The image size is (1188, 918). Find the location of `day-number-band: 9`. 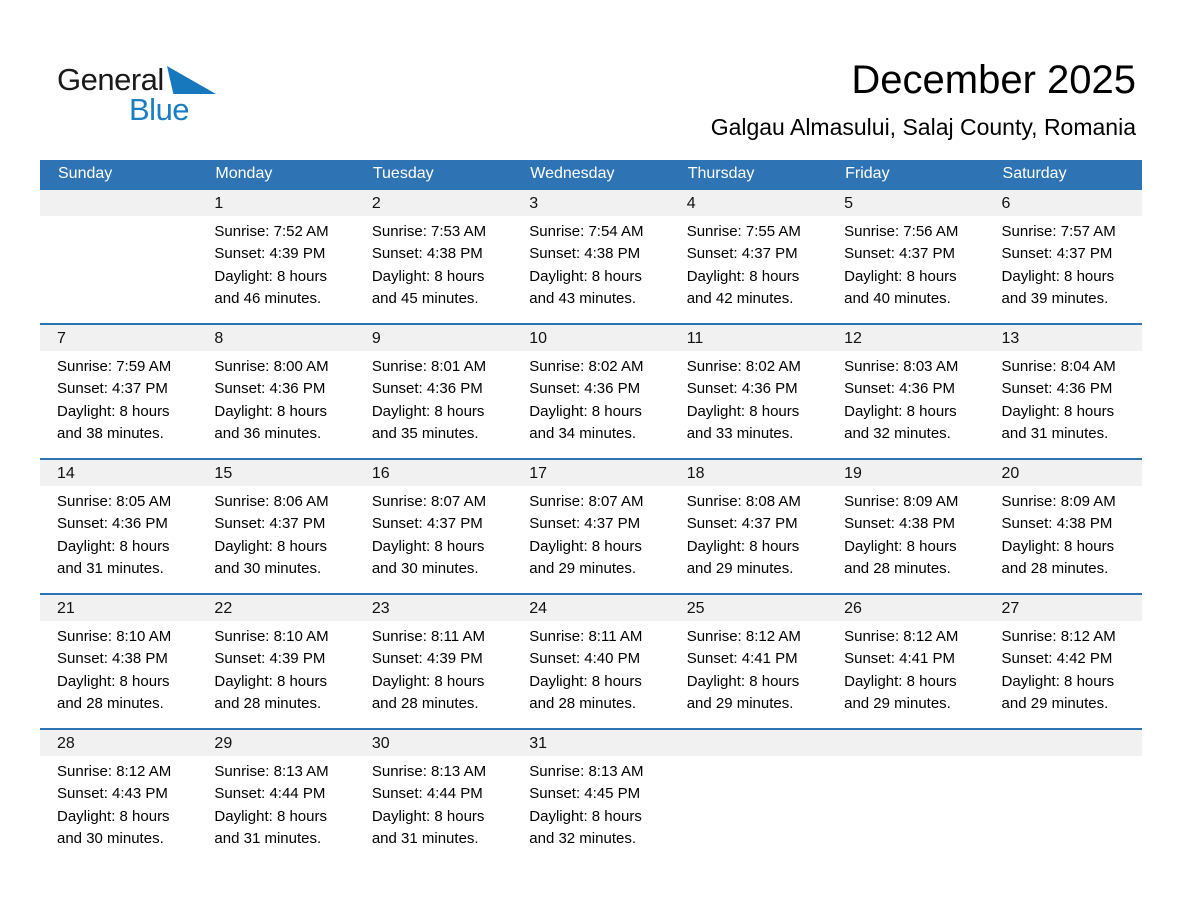

day-number-band: 9 is located at coordinates (433, 338).